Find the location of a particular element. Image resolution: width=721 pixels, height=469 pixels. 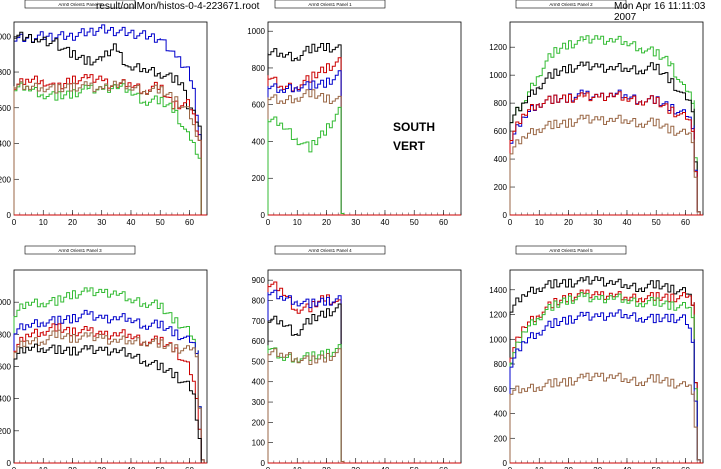

panel-title: Arm0 Orient1 Panel 2 is located at coordinates (571, 4).